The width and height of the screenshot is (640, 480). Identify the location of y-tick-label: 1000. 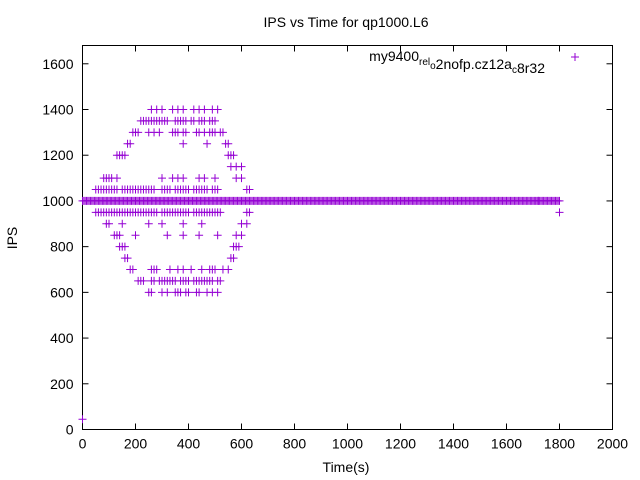
(57, 201).